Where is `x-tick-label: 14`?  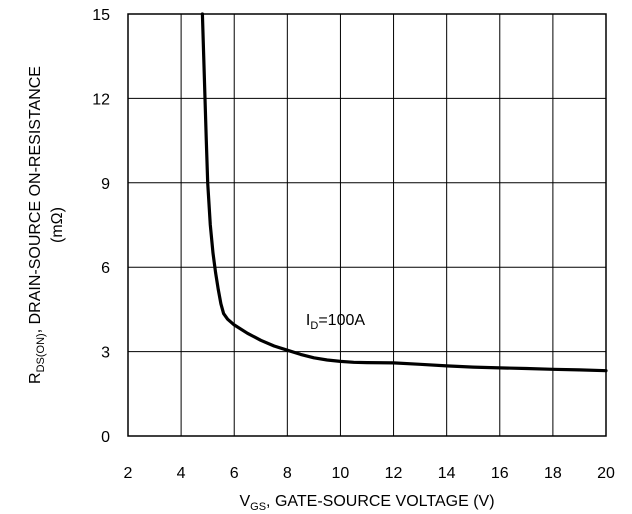 x-tick-label: 14 is located at coordinates (447, 473).